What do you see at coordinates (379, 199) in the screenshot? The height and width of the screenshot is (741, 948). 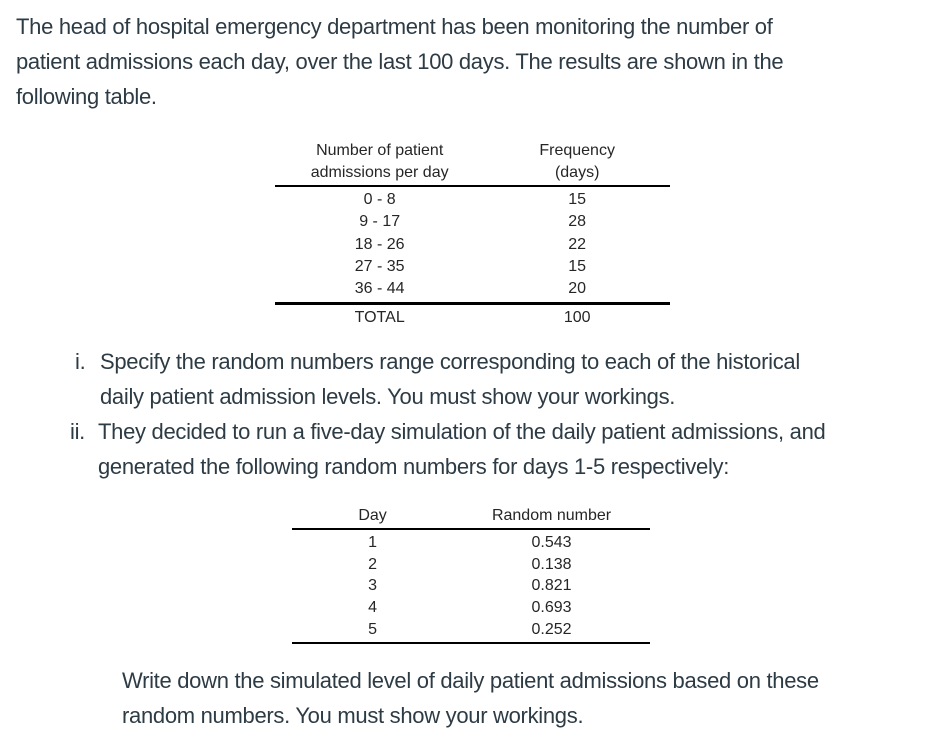 I see `range-cell: 0 - 8` at bounding box center [379, 199].